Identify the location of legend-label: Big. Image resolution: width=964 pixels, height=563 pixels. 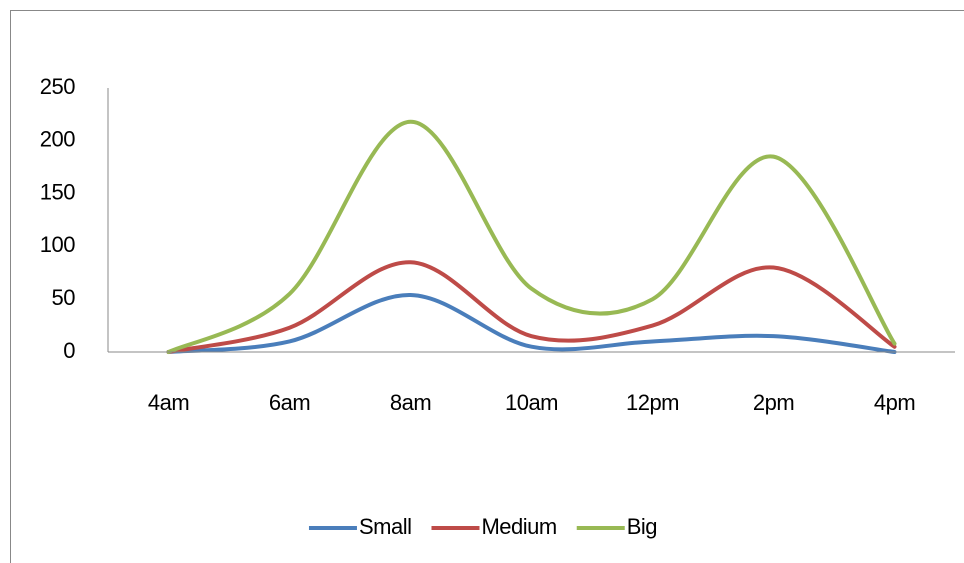
(642, 526).